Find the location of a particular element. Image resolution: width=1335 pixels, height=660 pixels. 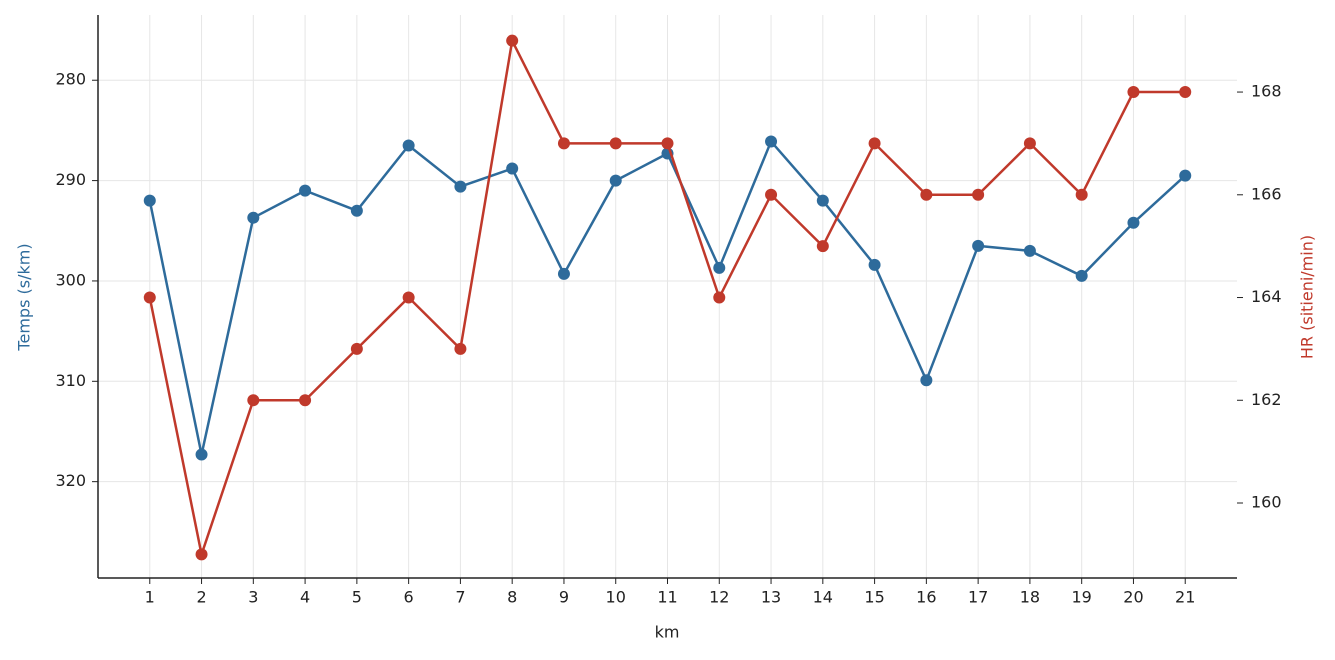

x-tick-label: 10 is located at coordinates (616, 597).